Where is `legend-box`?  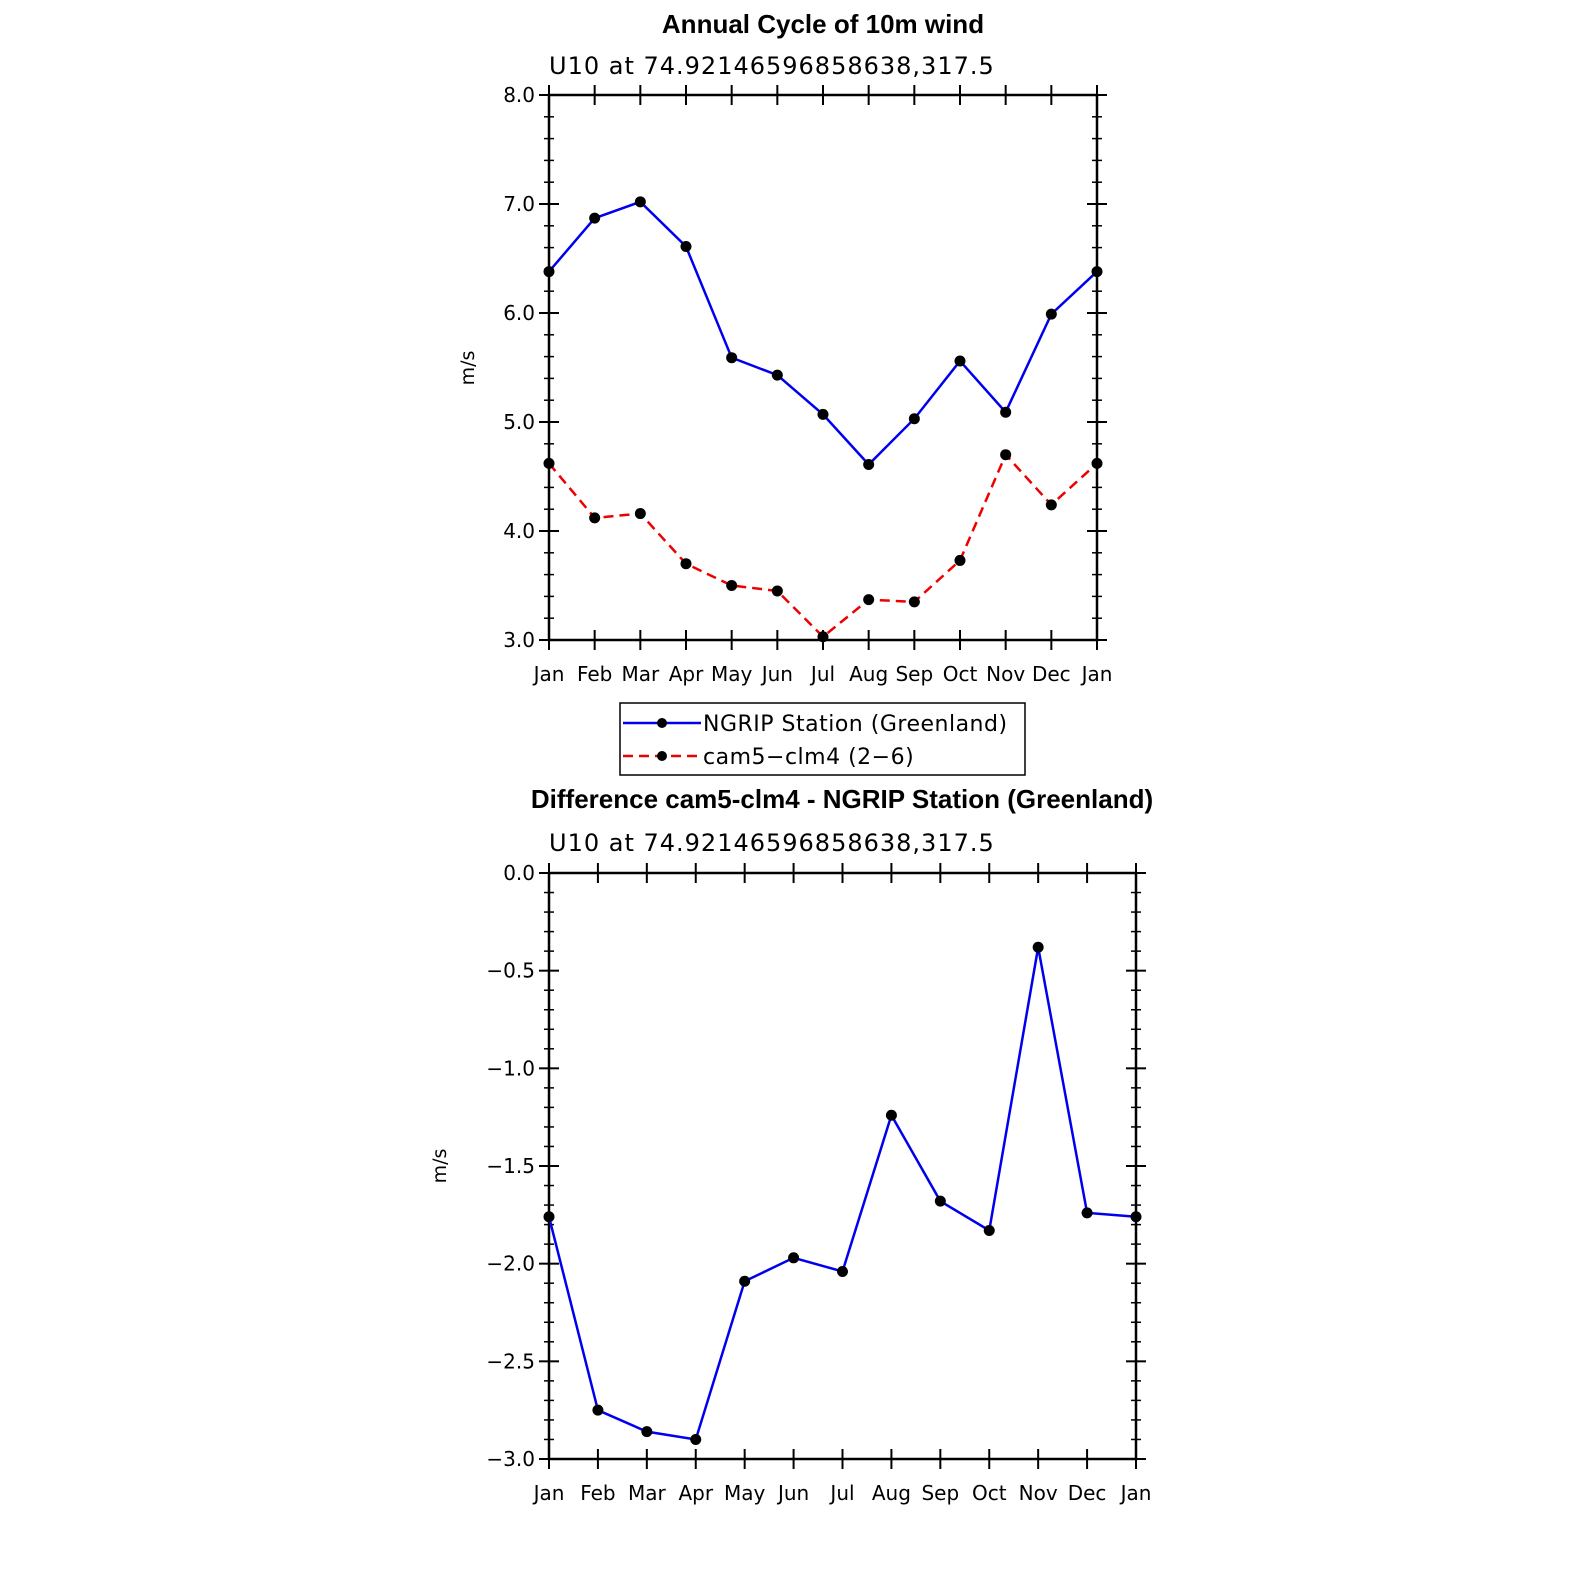
legend-box is located at coordinates (822, 739).